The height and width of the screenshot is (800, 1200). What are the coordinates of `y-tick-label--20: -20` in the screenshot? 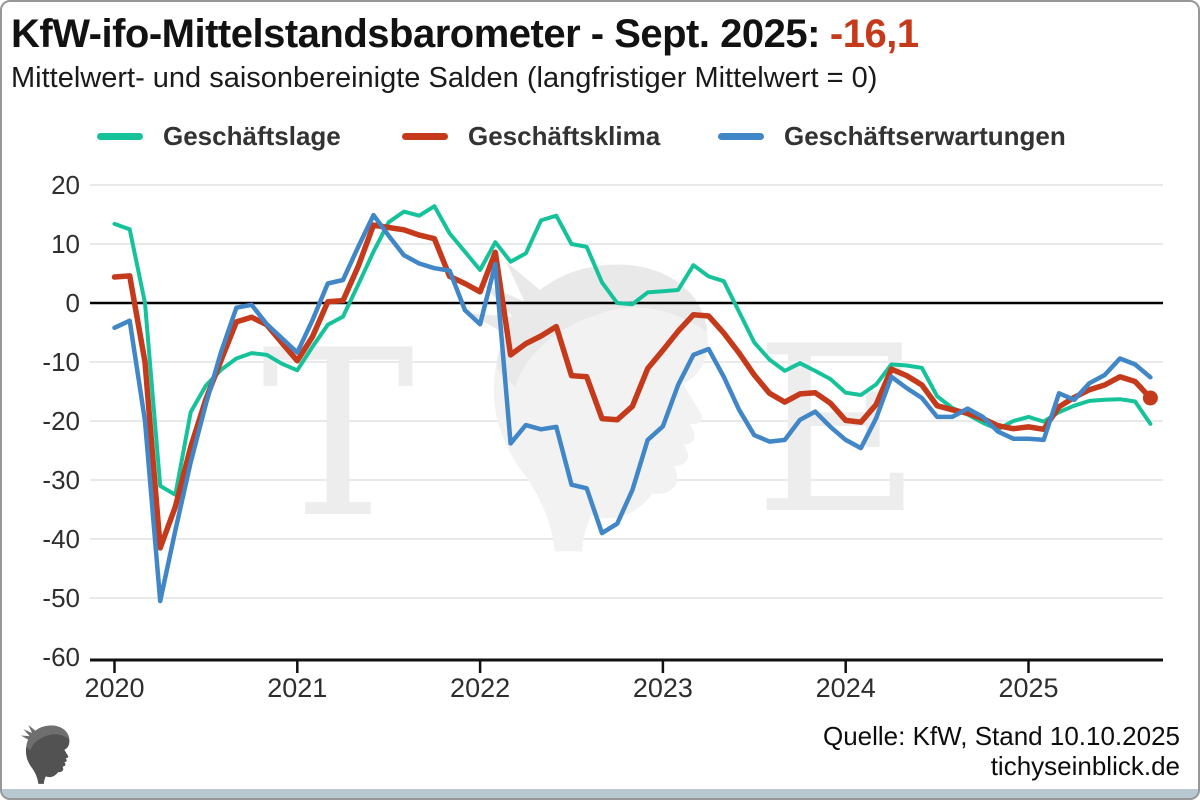 It's located at (61, 421).